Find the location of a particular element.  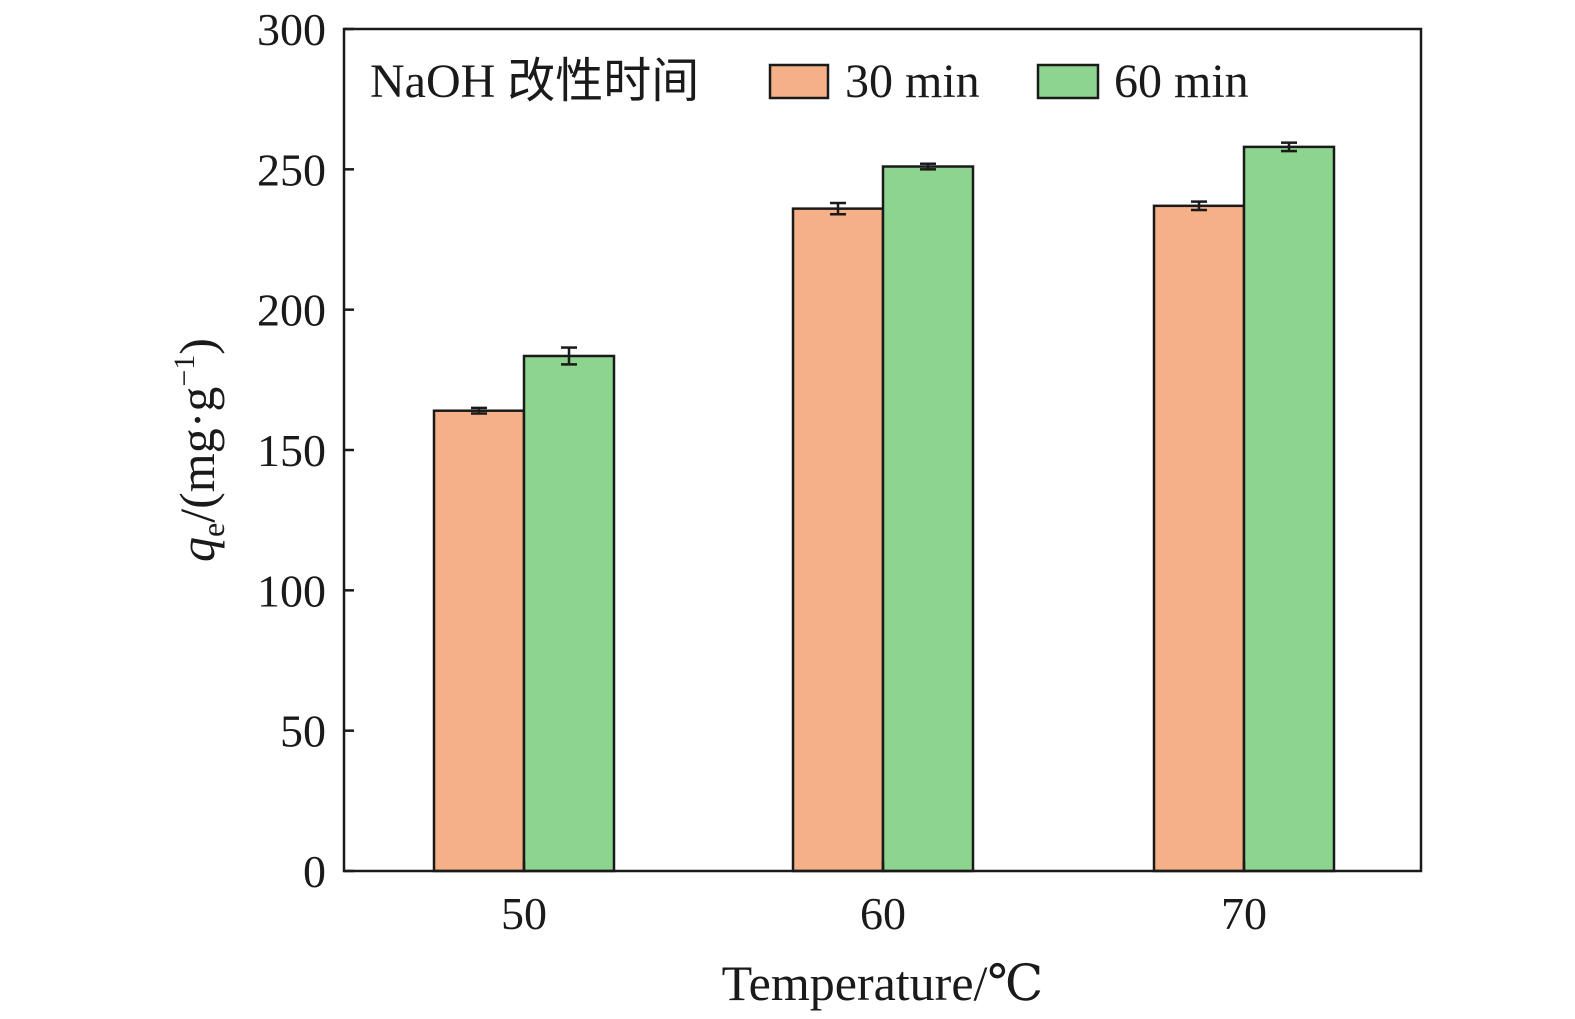

error-bars-layer is located at coordinates (884, 278).